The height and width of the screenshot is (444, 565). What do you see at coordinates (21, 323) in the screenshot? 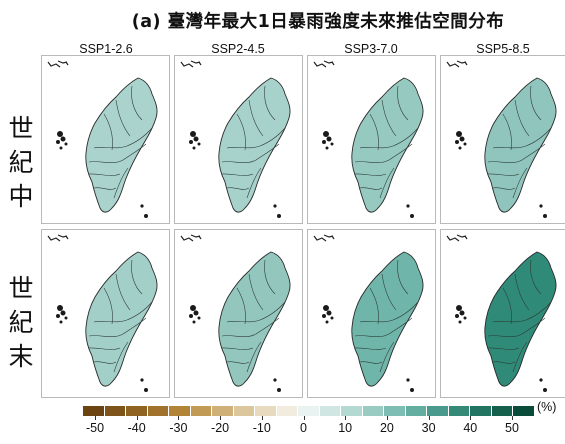
I see `period-label-end-century: 世 紀 末` at bounding box center [21, 323].